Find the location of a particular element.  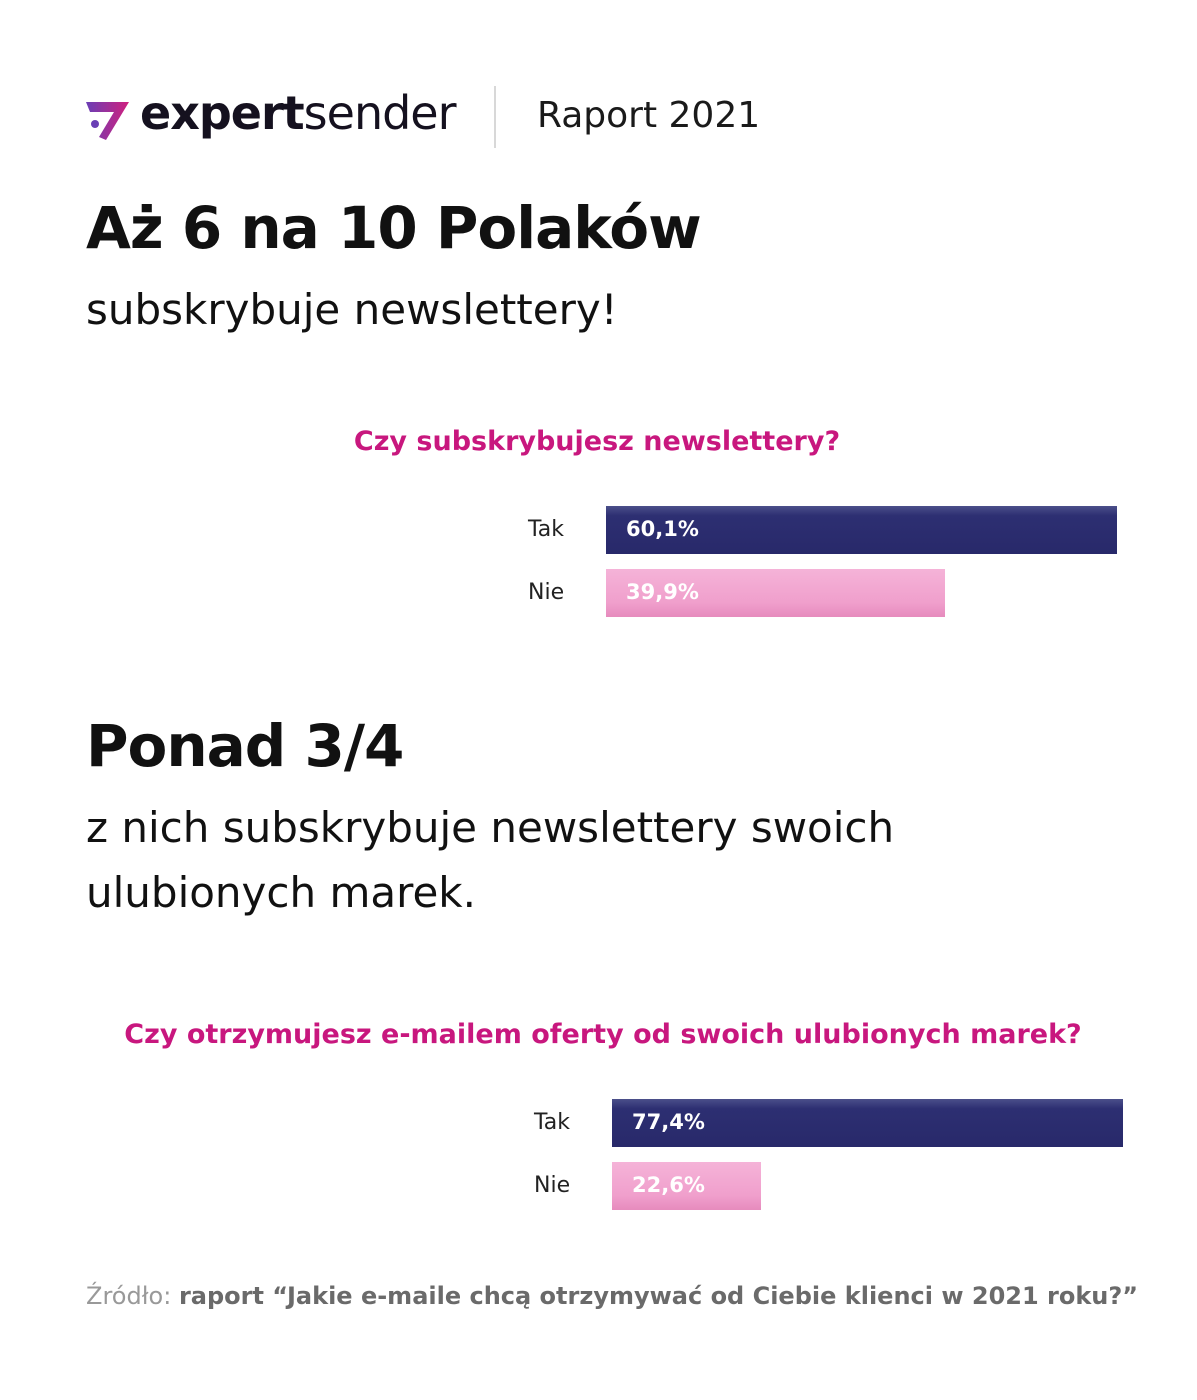

data-label: 60,1% is located at coordinates (662, 529).